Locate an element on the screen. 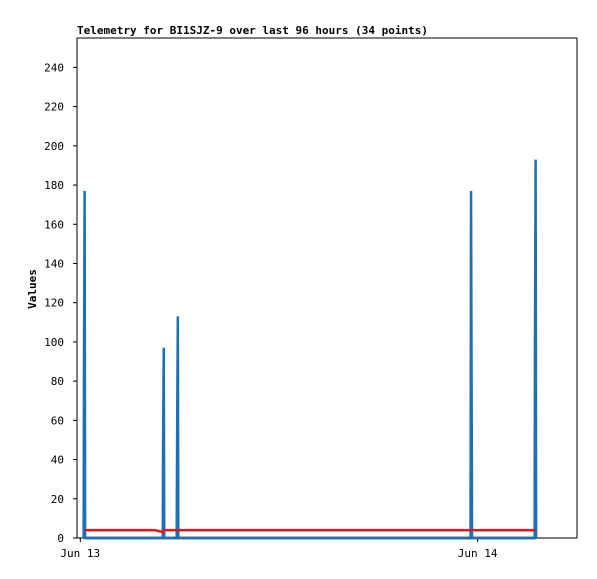 The height and width of the screenshot is (579, 597). y-tick-label: 20 is located at coordinates (57, 499).